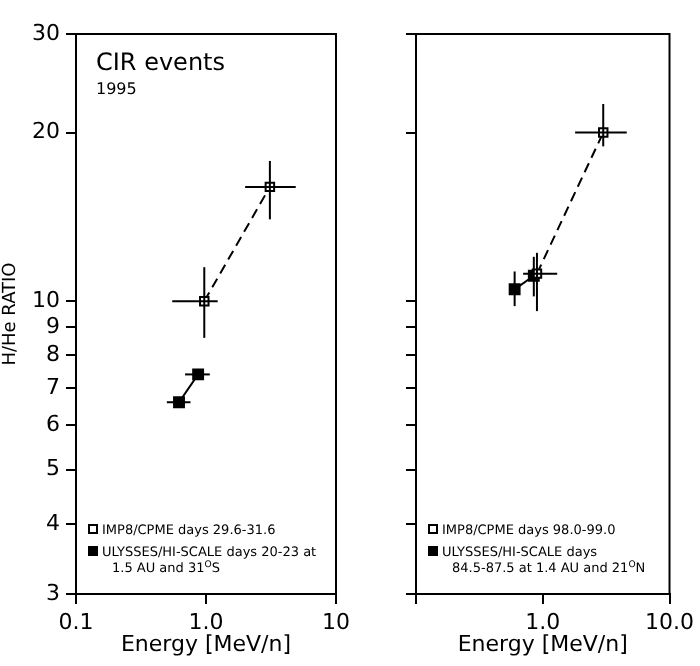  Describe the element at coordinates (46, 32) in the screenshot. I see `y-tick-label: 30` at that location.